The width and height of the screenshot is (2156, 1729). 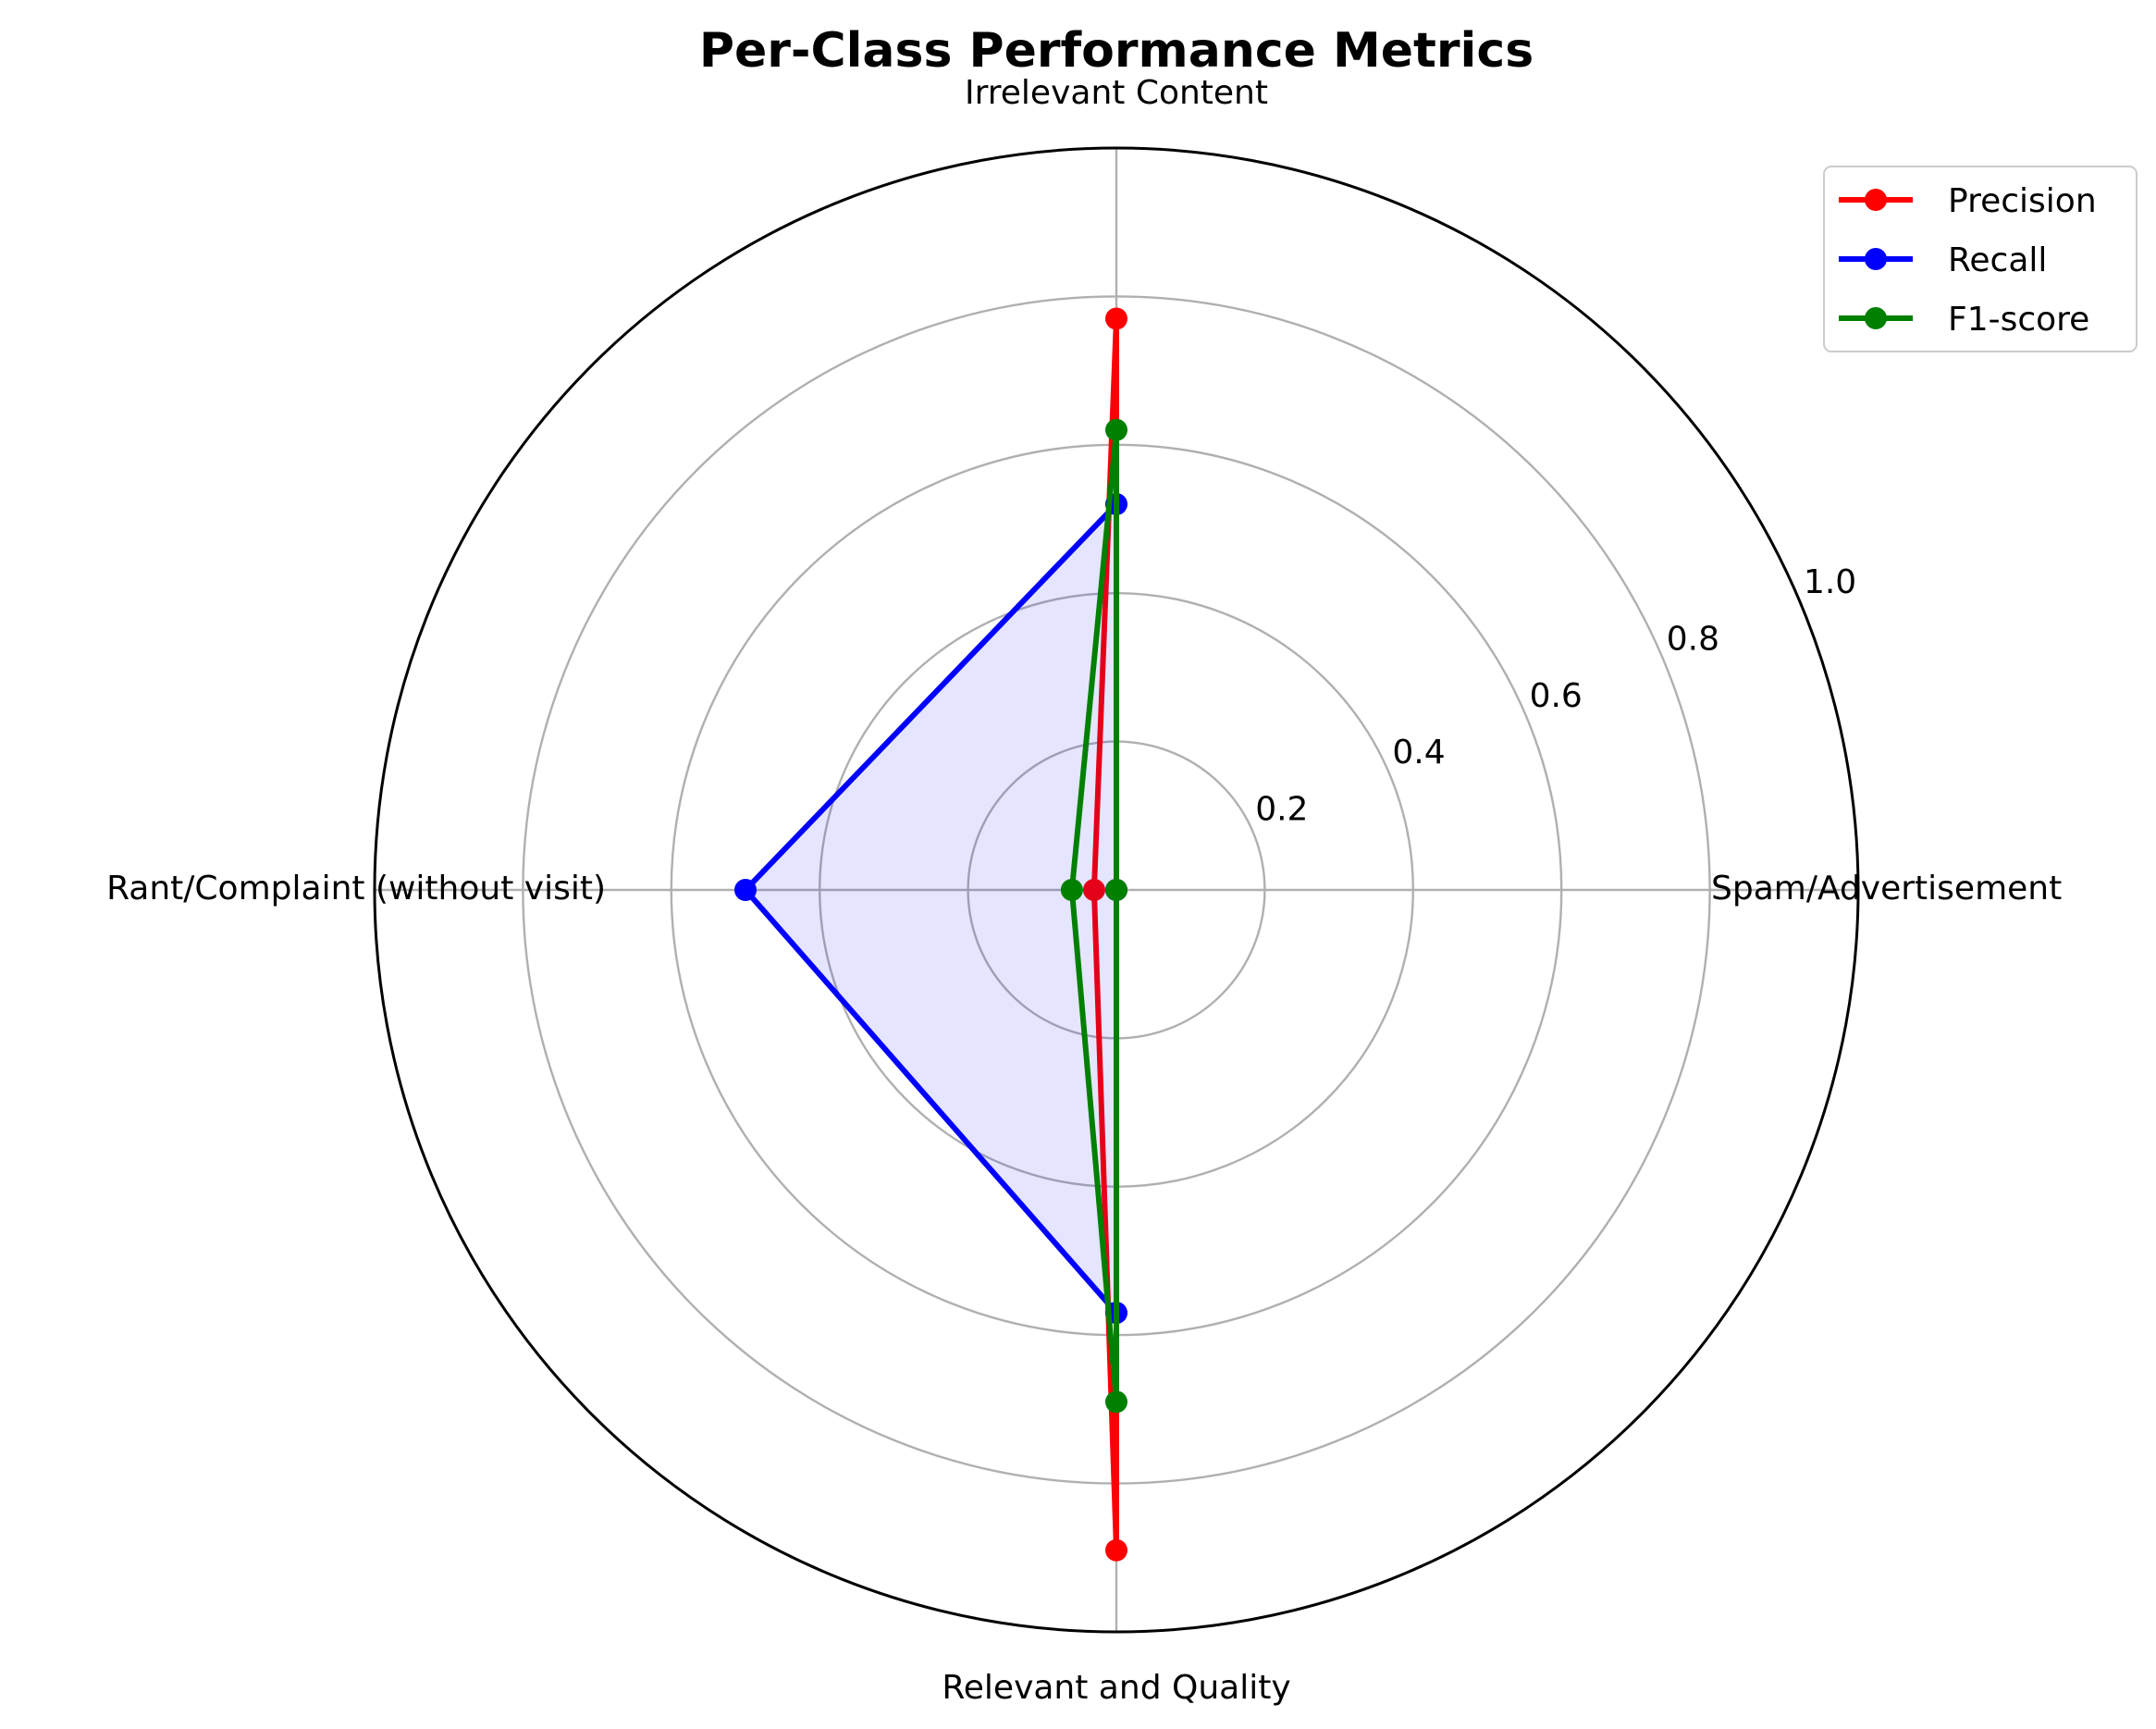 What do you see at coordinates (1997, 260) in the screenshot?
I see `legend-label: Recall` at bounding box center [1997, 260].